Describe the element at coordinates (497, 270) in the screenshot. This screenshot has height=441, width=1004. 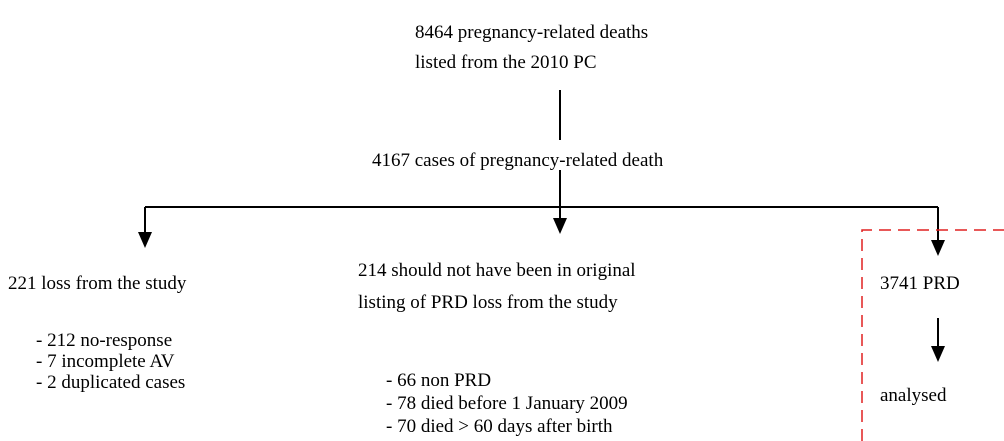
I see `node-text: 214 should not have been in original` at that location.